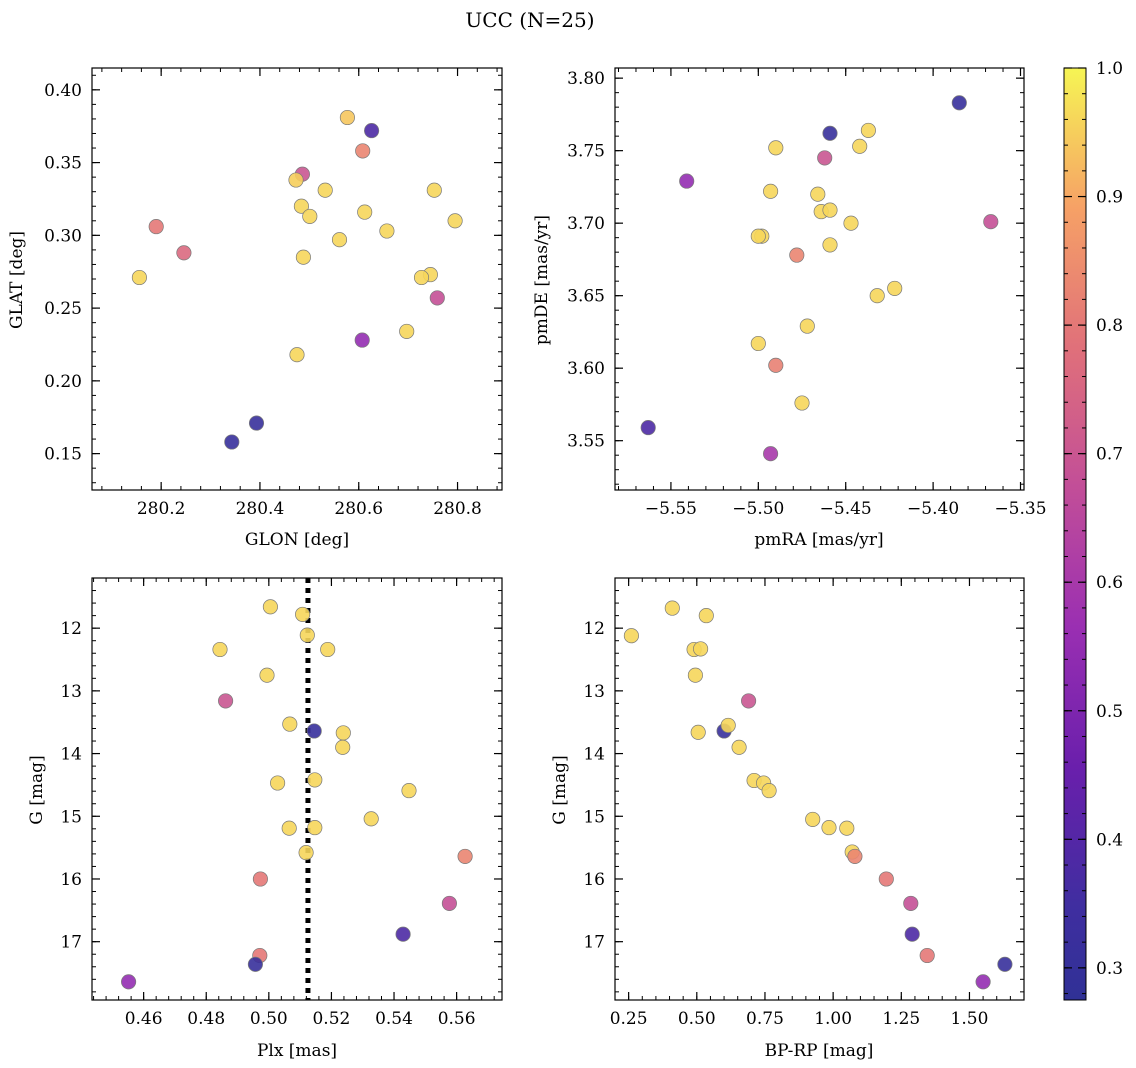  I want to click on x-tick-label: 280.2, so click(161, 509).